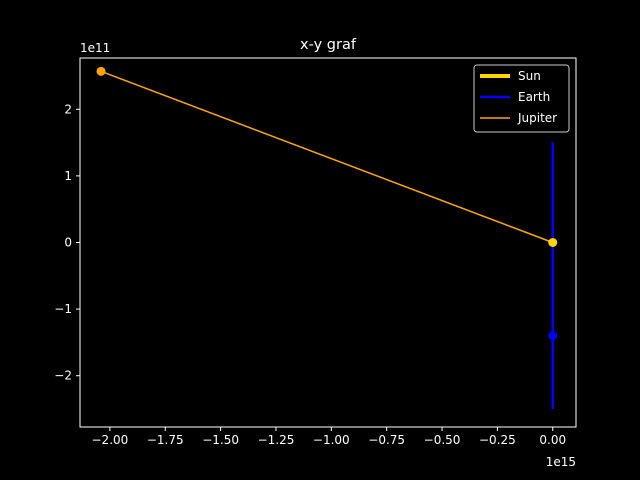  I want to click on y-tick-label: −1, so click(63, 309).